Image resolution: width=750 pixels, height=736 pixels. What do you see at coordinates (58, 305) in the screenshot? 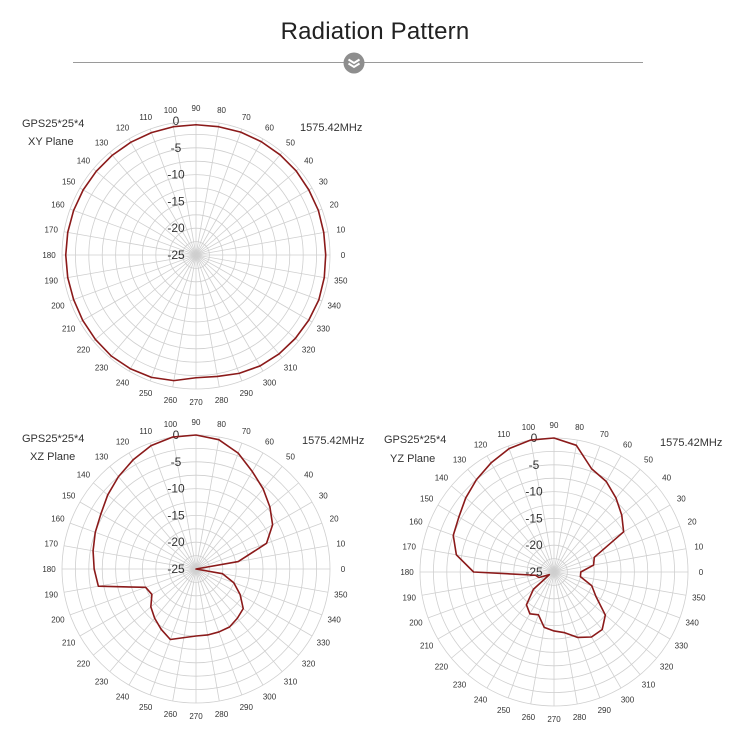
I see `angle-tick-label: 200` at bounding box center [58, 305].